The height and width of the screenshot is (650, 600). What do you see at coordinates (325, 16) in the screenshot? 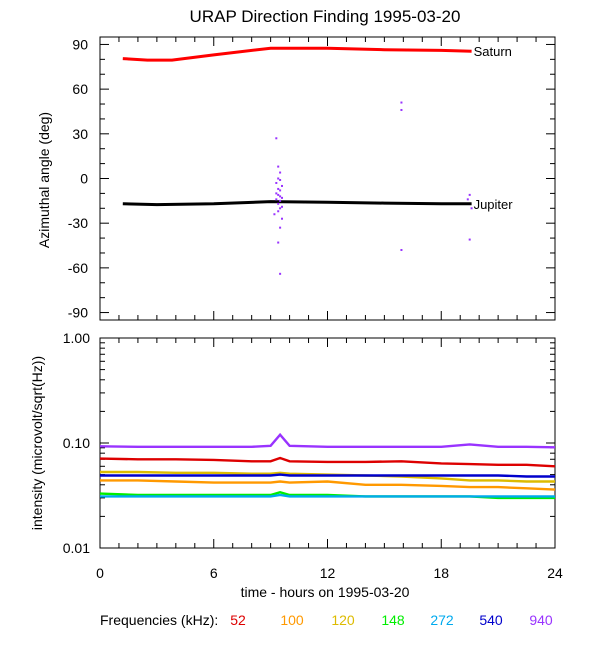
I see `chart-title: URAP Direction Finding 1995-03-20` at bounding box center [325, 16].